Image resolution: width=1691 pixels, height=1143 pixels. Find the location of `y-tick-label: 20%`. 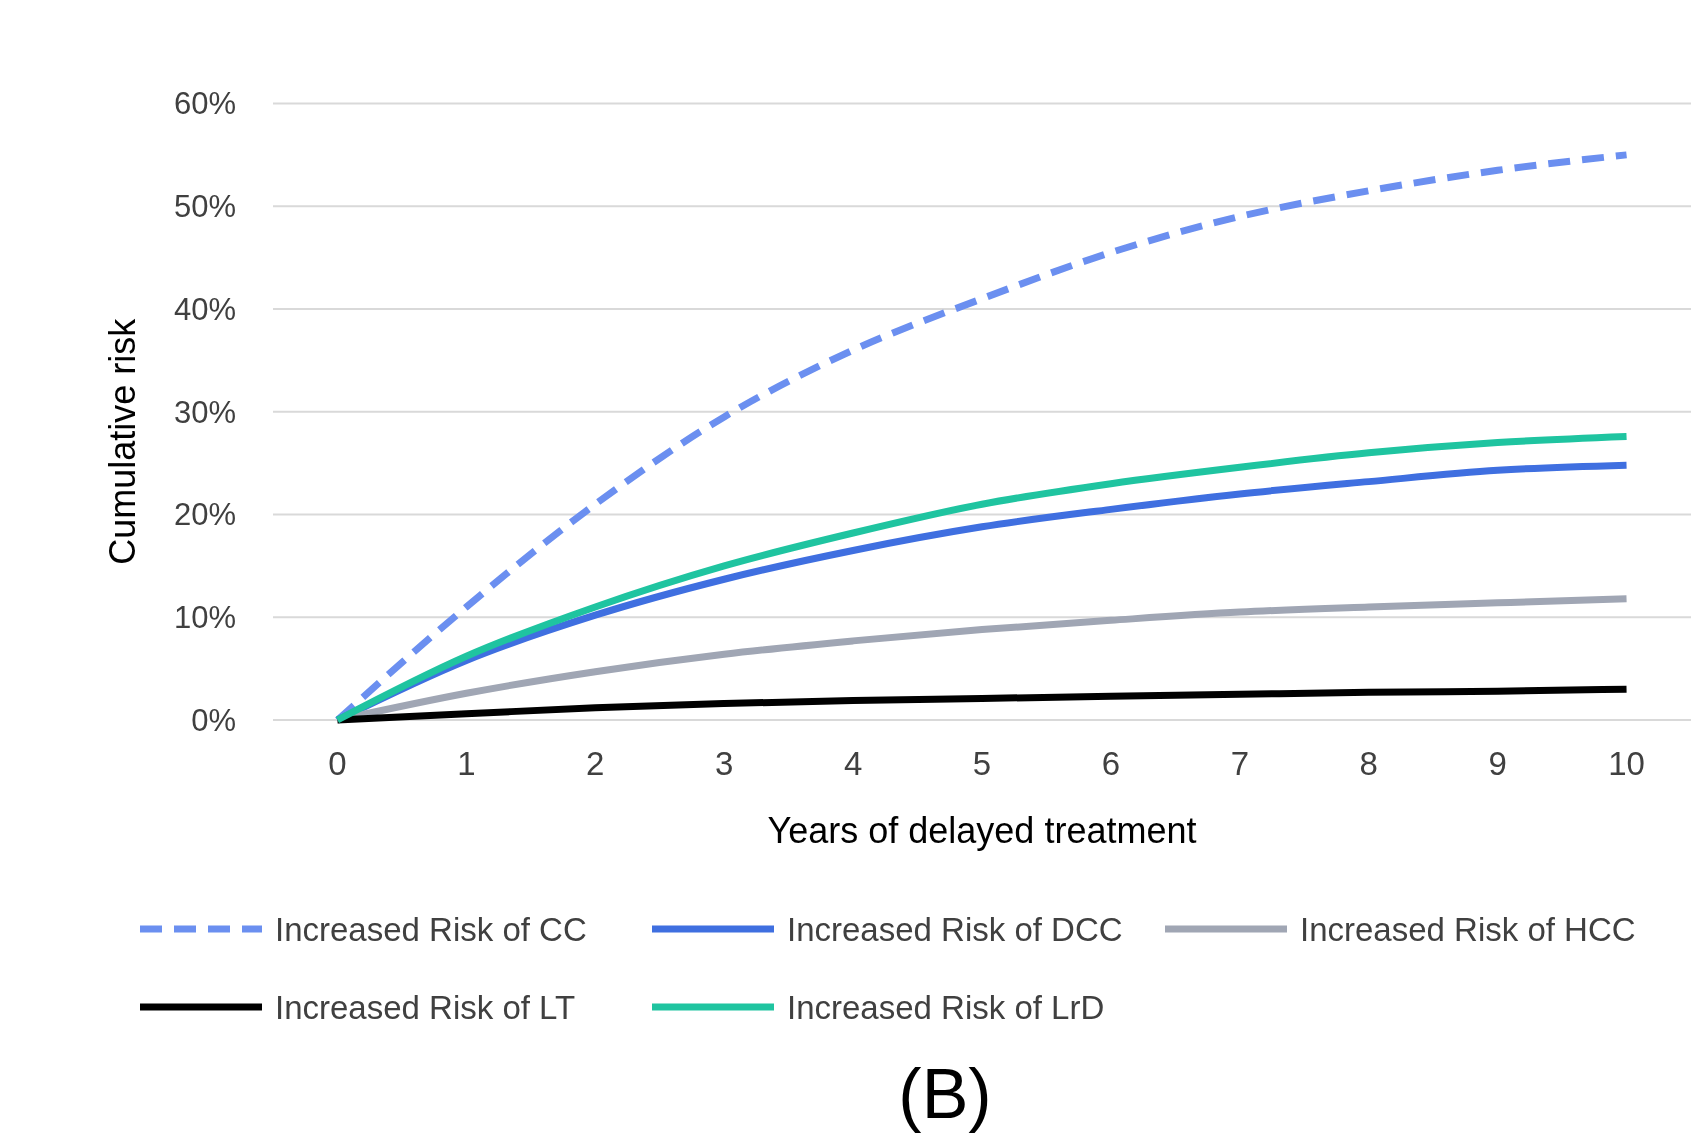

y-tick-label: 20% is located at coordinates (204, 515).